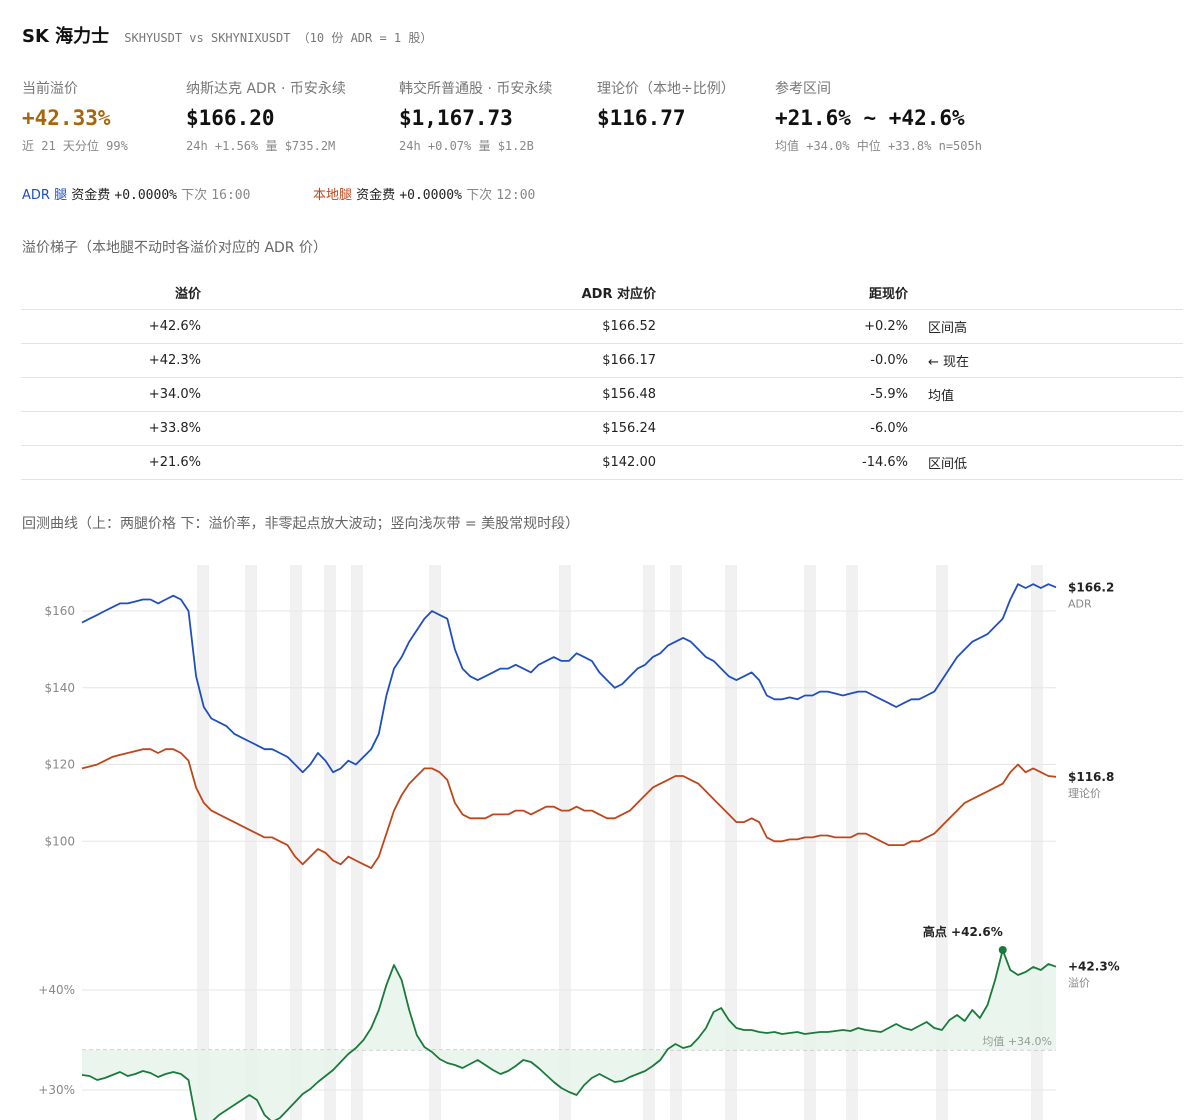 The image size is (1200, 1120). I want to click on premium-fill-area, so click(569, 1035).